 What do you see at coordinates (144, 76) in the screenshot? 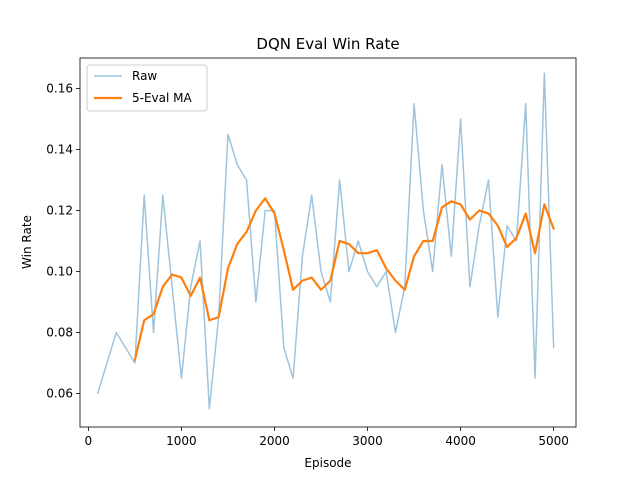
I see `legend-label-raw: Raw` at bounding box center [144, 76].